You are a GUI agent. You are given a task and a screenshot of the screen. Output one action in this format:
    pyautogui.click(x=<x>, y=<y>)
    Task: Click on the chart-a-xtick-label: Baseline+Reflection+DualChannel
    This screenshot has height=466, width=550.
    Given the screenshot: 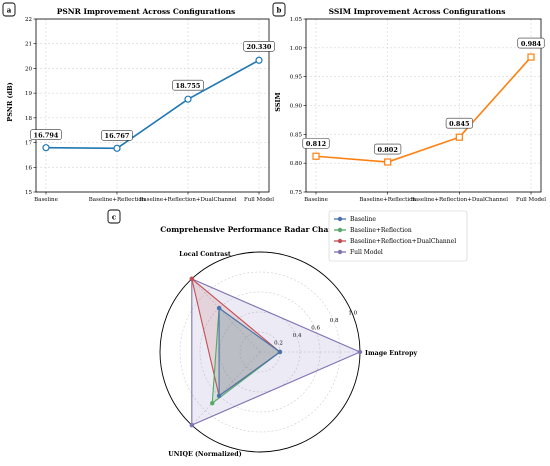 What is the action you would take?
    pyautogui.click(x=188, y=200)
    